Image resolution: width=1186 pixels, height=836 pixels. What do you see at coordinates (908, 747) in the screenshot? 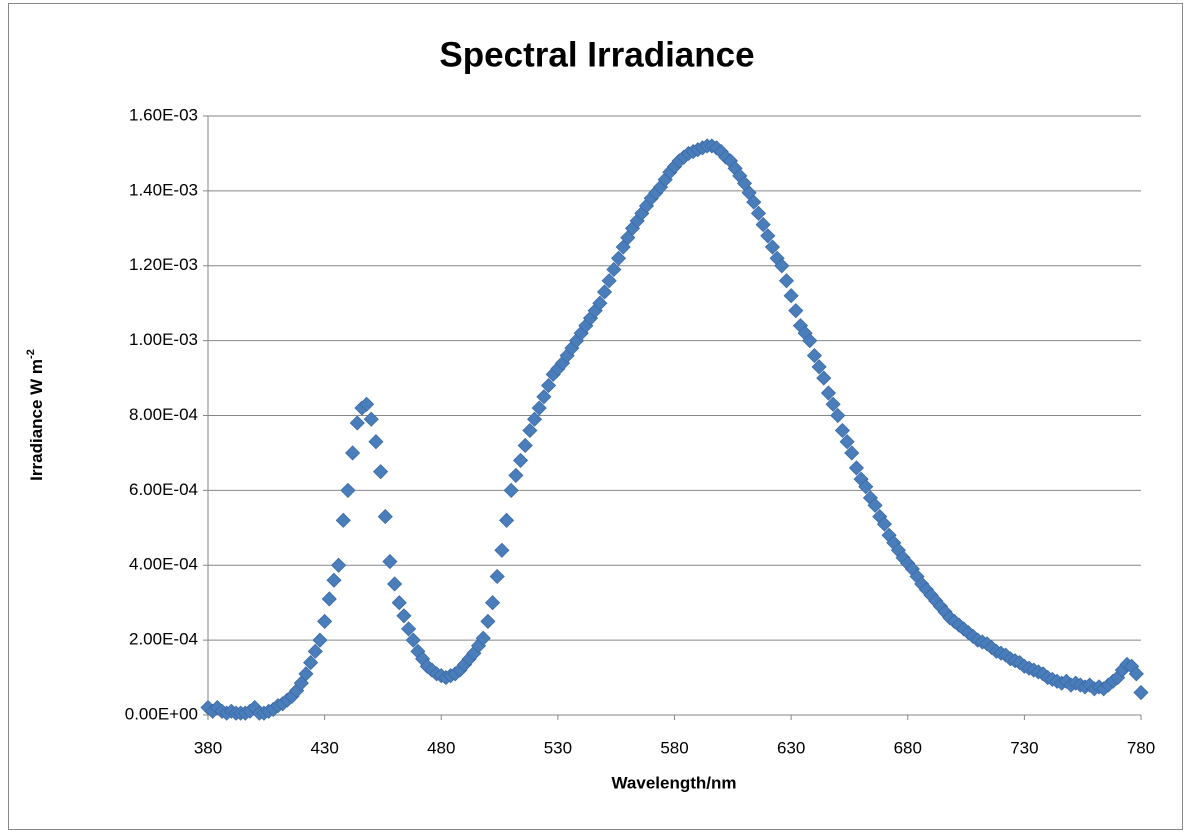
I see `x-tick-label: 680` at bounding box center [908, 747].